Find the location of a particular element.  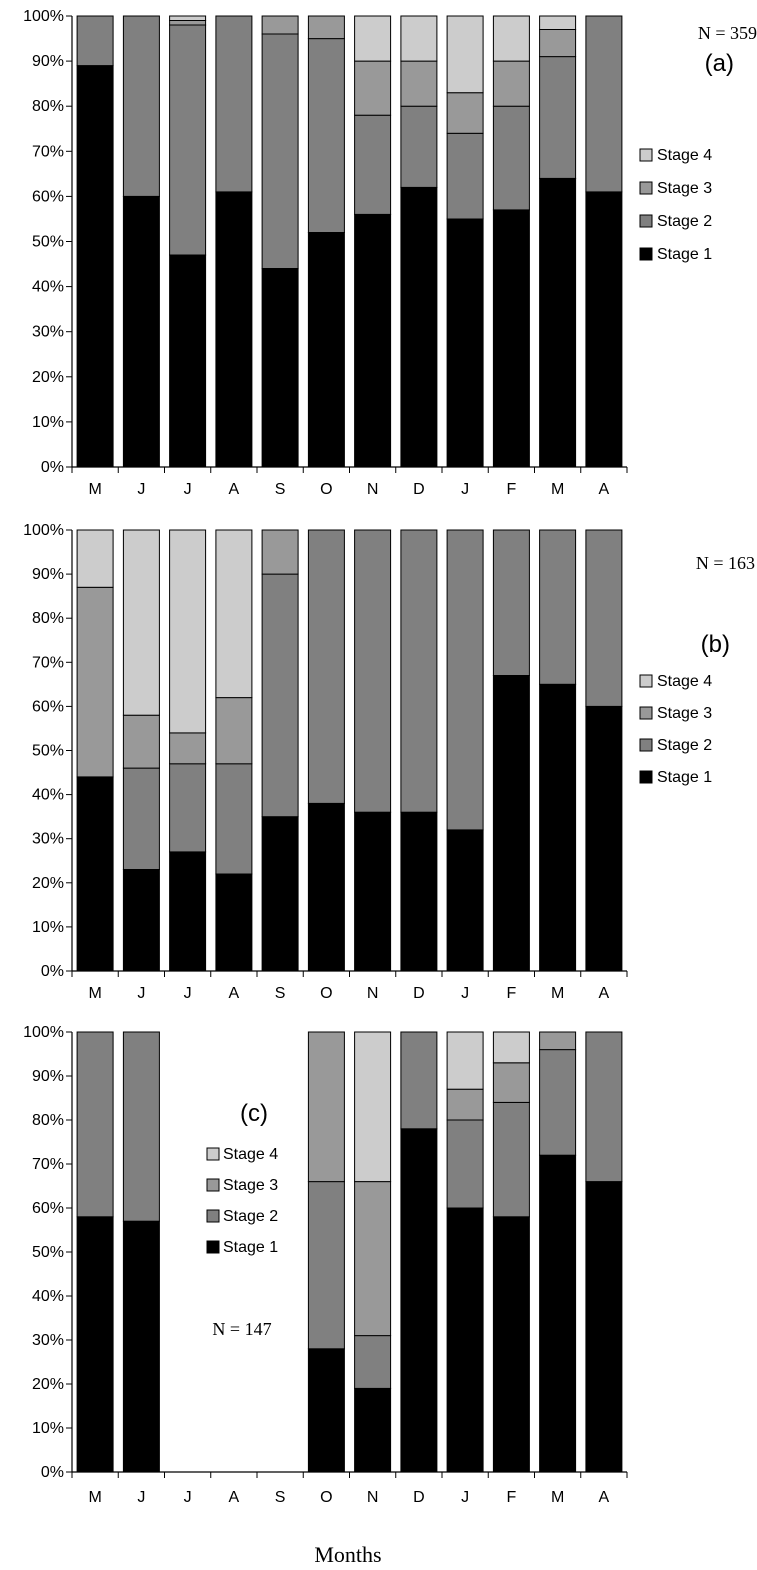

y-tick-label: 40% is located at coordinates (48, 1296).